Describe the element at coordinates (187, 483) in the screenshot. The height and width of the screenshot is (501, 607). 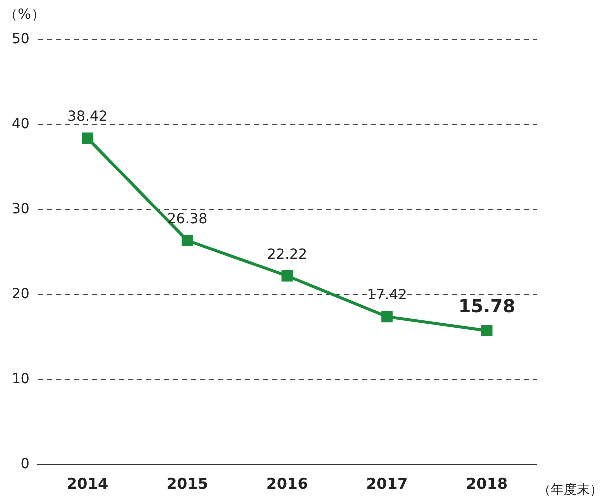
I see `x-tick-label: 2015` at that location.